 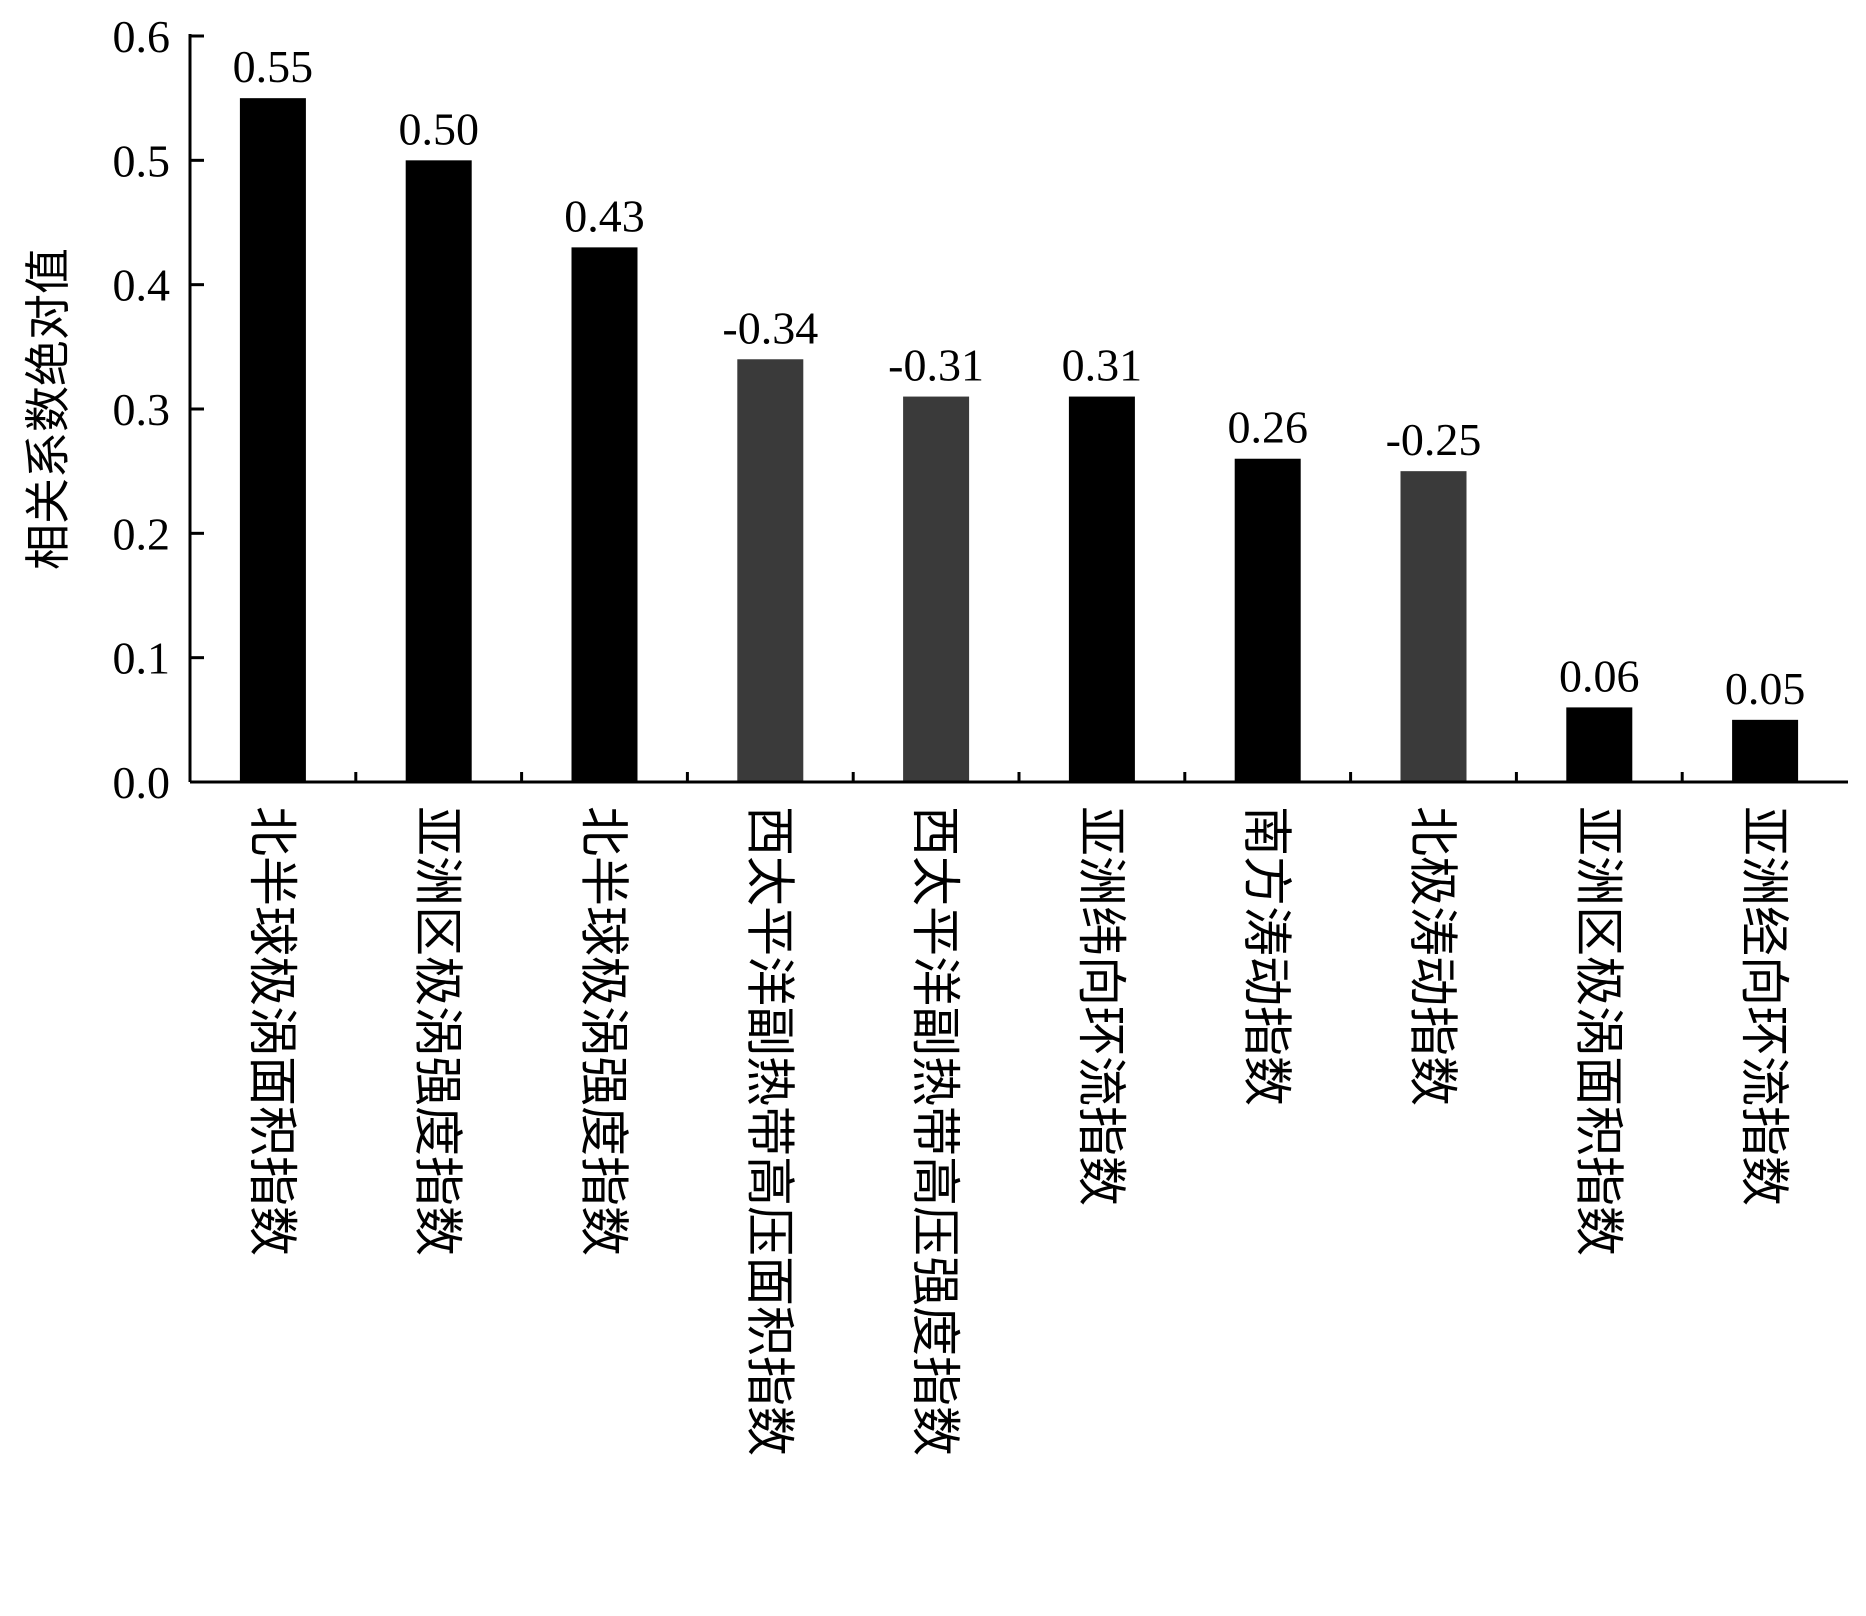 What do you see at coordinates (936, 365) in the screenshot?
I see `bar-value-label: -0.31` at bounding box center [936, 365].